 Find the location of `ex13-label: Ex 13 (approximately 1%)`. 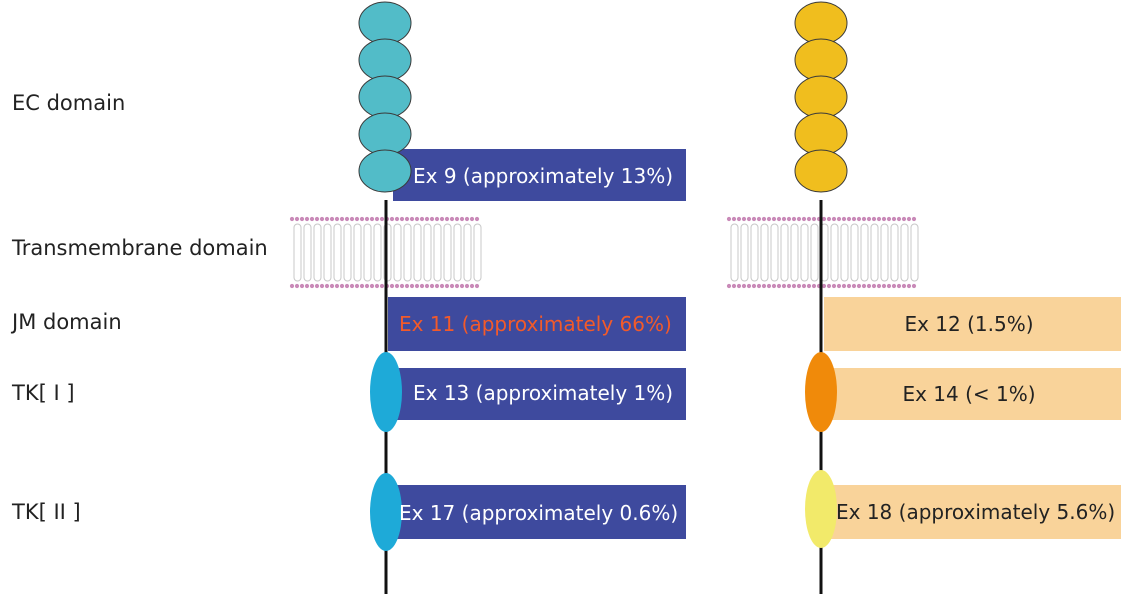

ex13-label: Ex 13 (approximately 1%) is located at coordinates (543, 393).